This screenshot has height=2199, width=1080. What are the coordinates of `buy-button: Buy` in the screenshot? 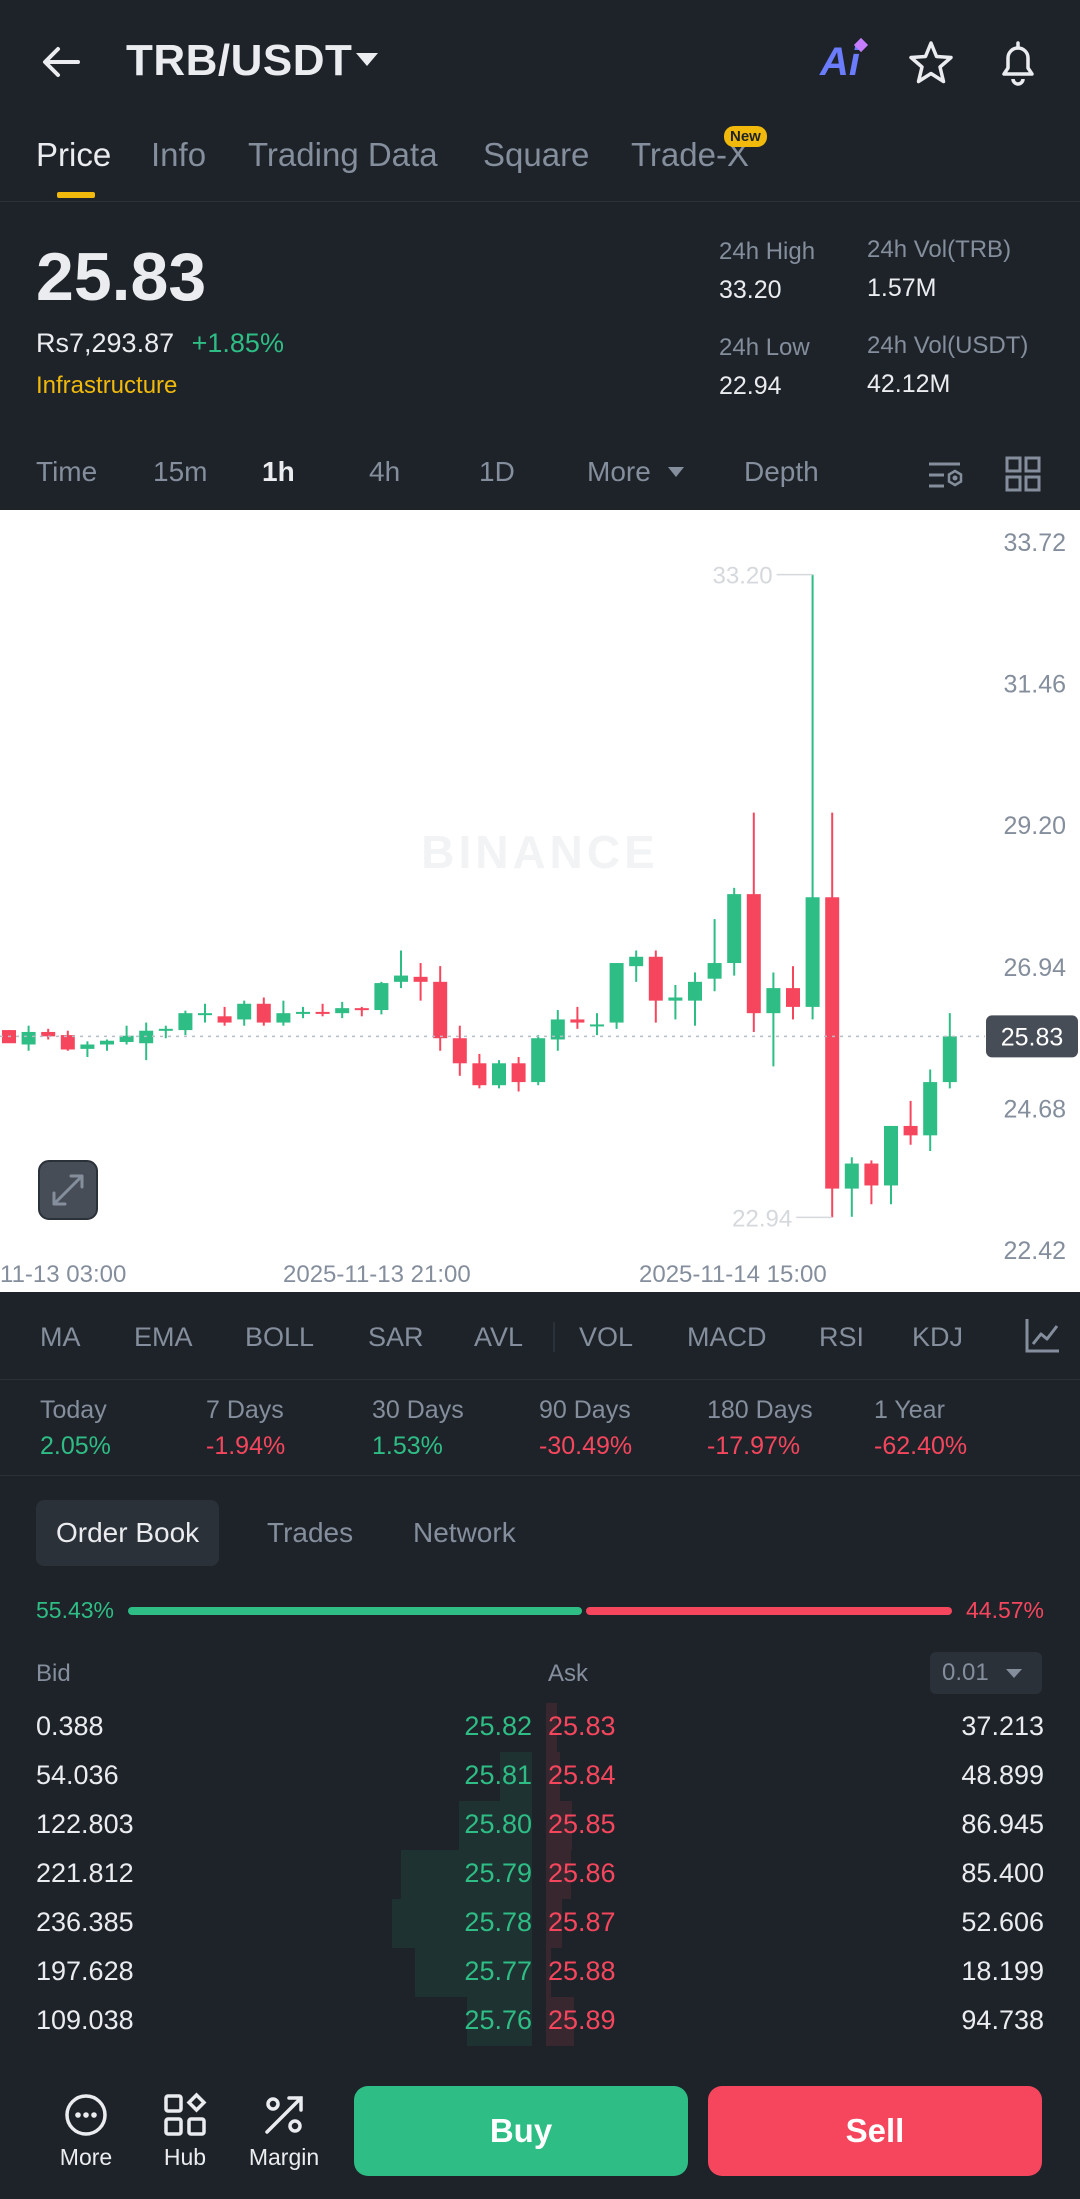 It's located at (521, 2131).